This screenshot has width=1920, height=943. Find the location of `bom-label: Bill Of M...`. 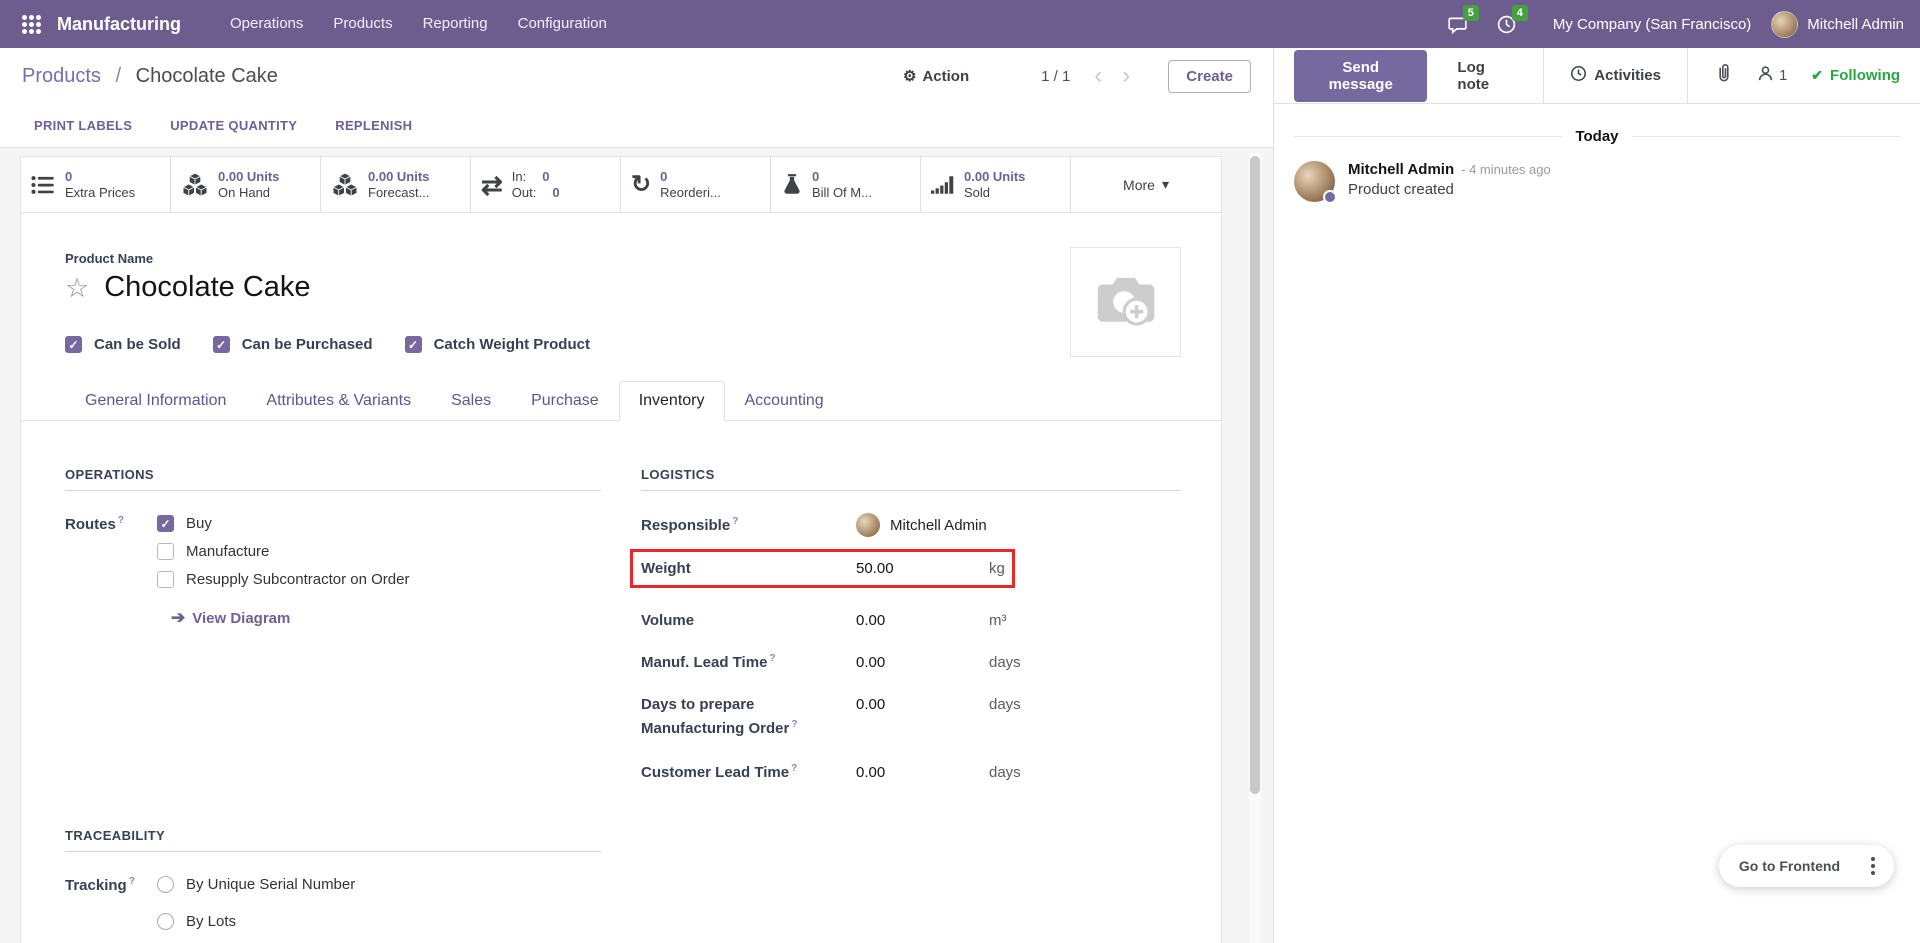

bom-label: Bill Of M... is located at coordinates (842, 192).